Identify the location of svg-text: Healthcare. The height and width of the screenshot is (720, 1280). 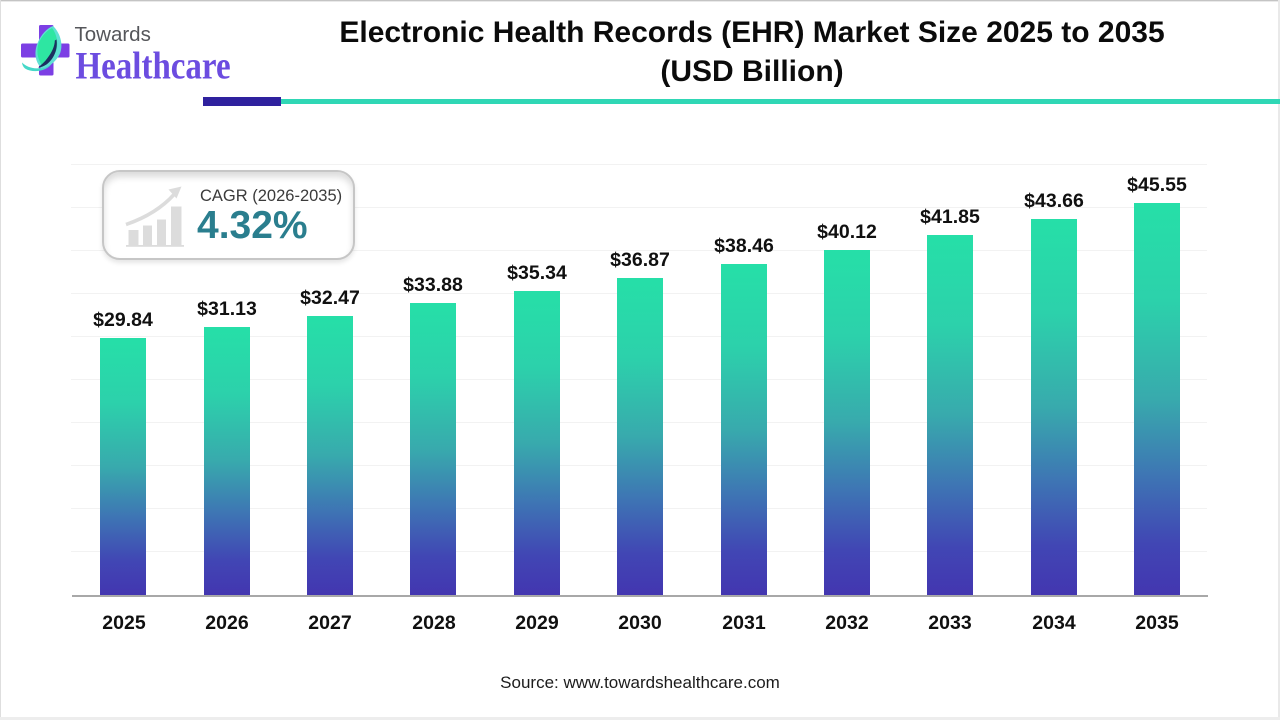
(153, 65).